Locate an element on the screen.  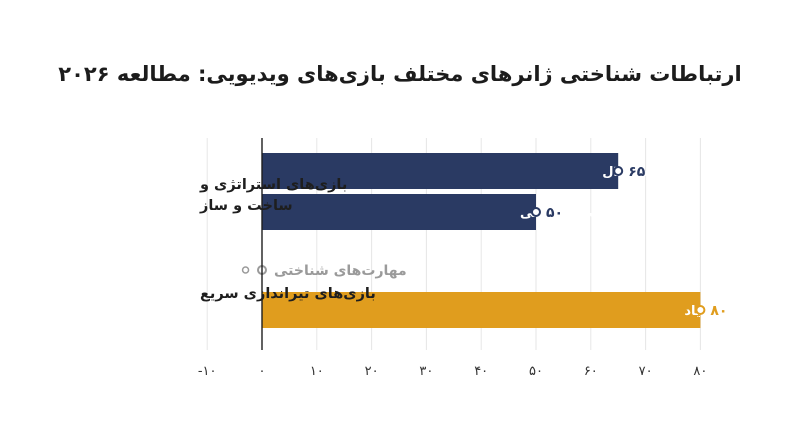
x-tick-label: ۳۰ is located at coordinates (426, 371).